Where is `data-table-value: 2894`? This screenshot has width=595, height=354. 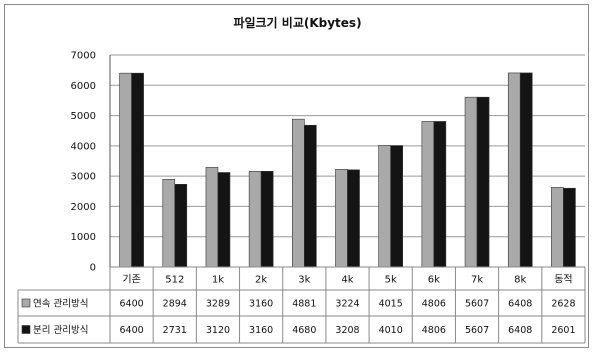
data-table-value: 2894 is located at coordinates (175, 304).